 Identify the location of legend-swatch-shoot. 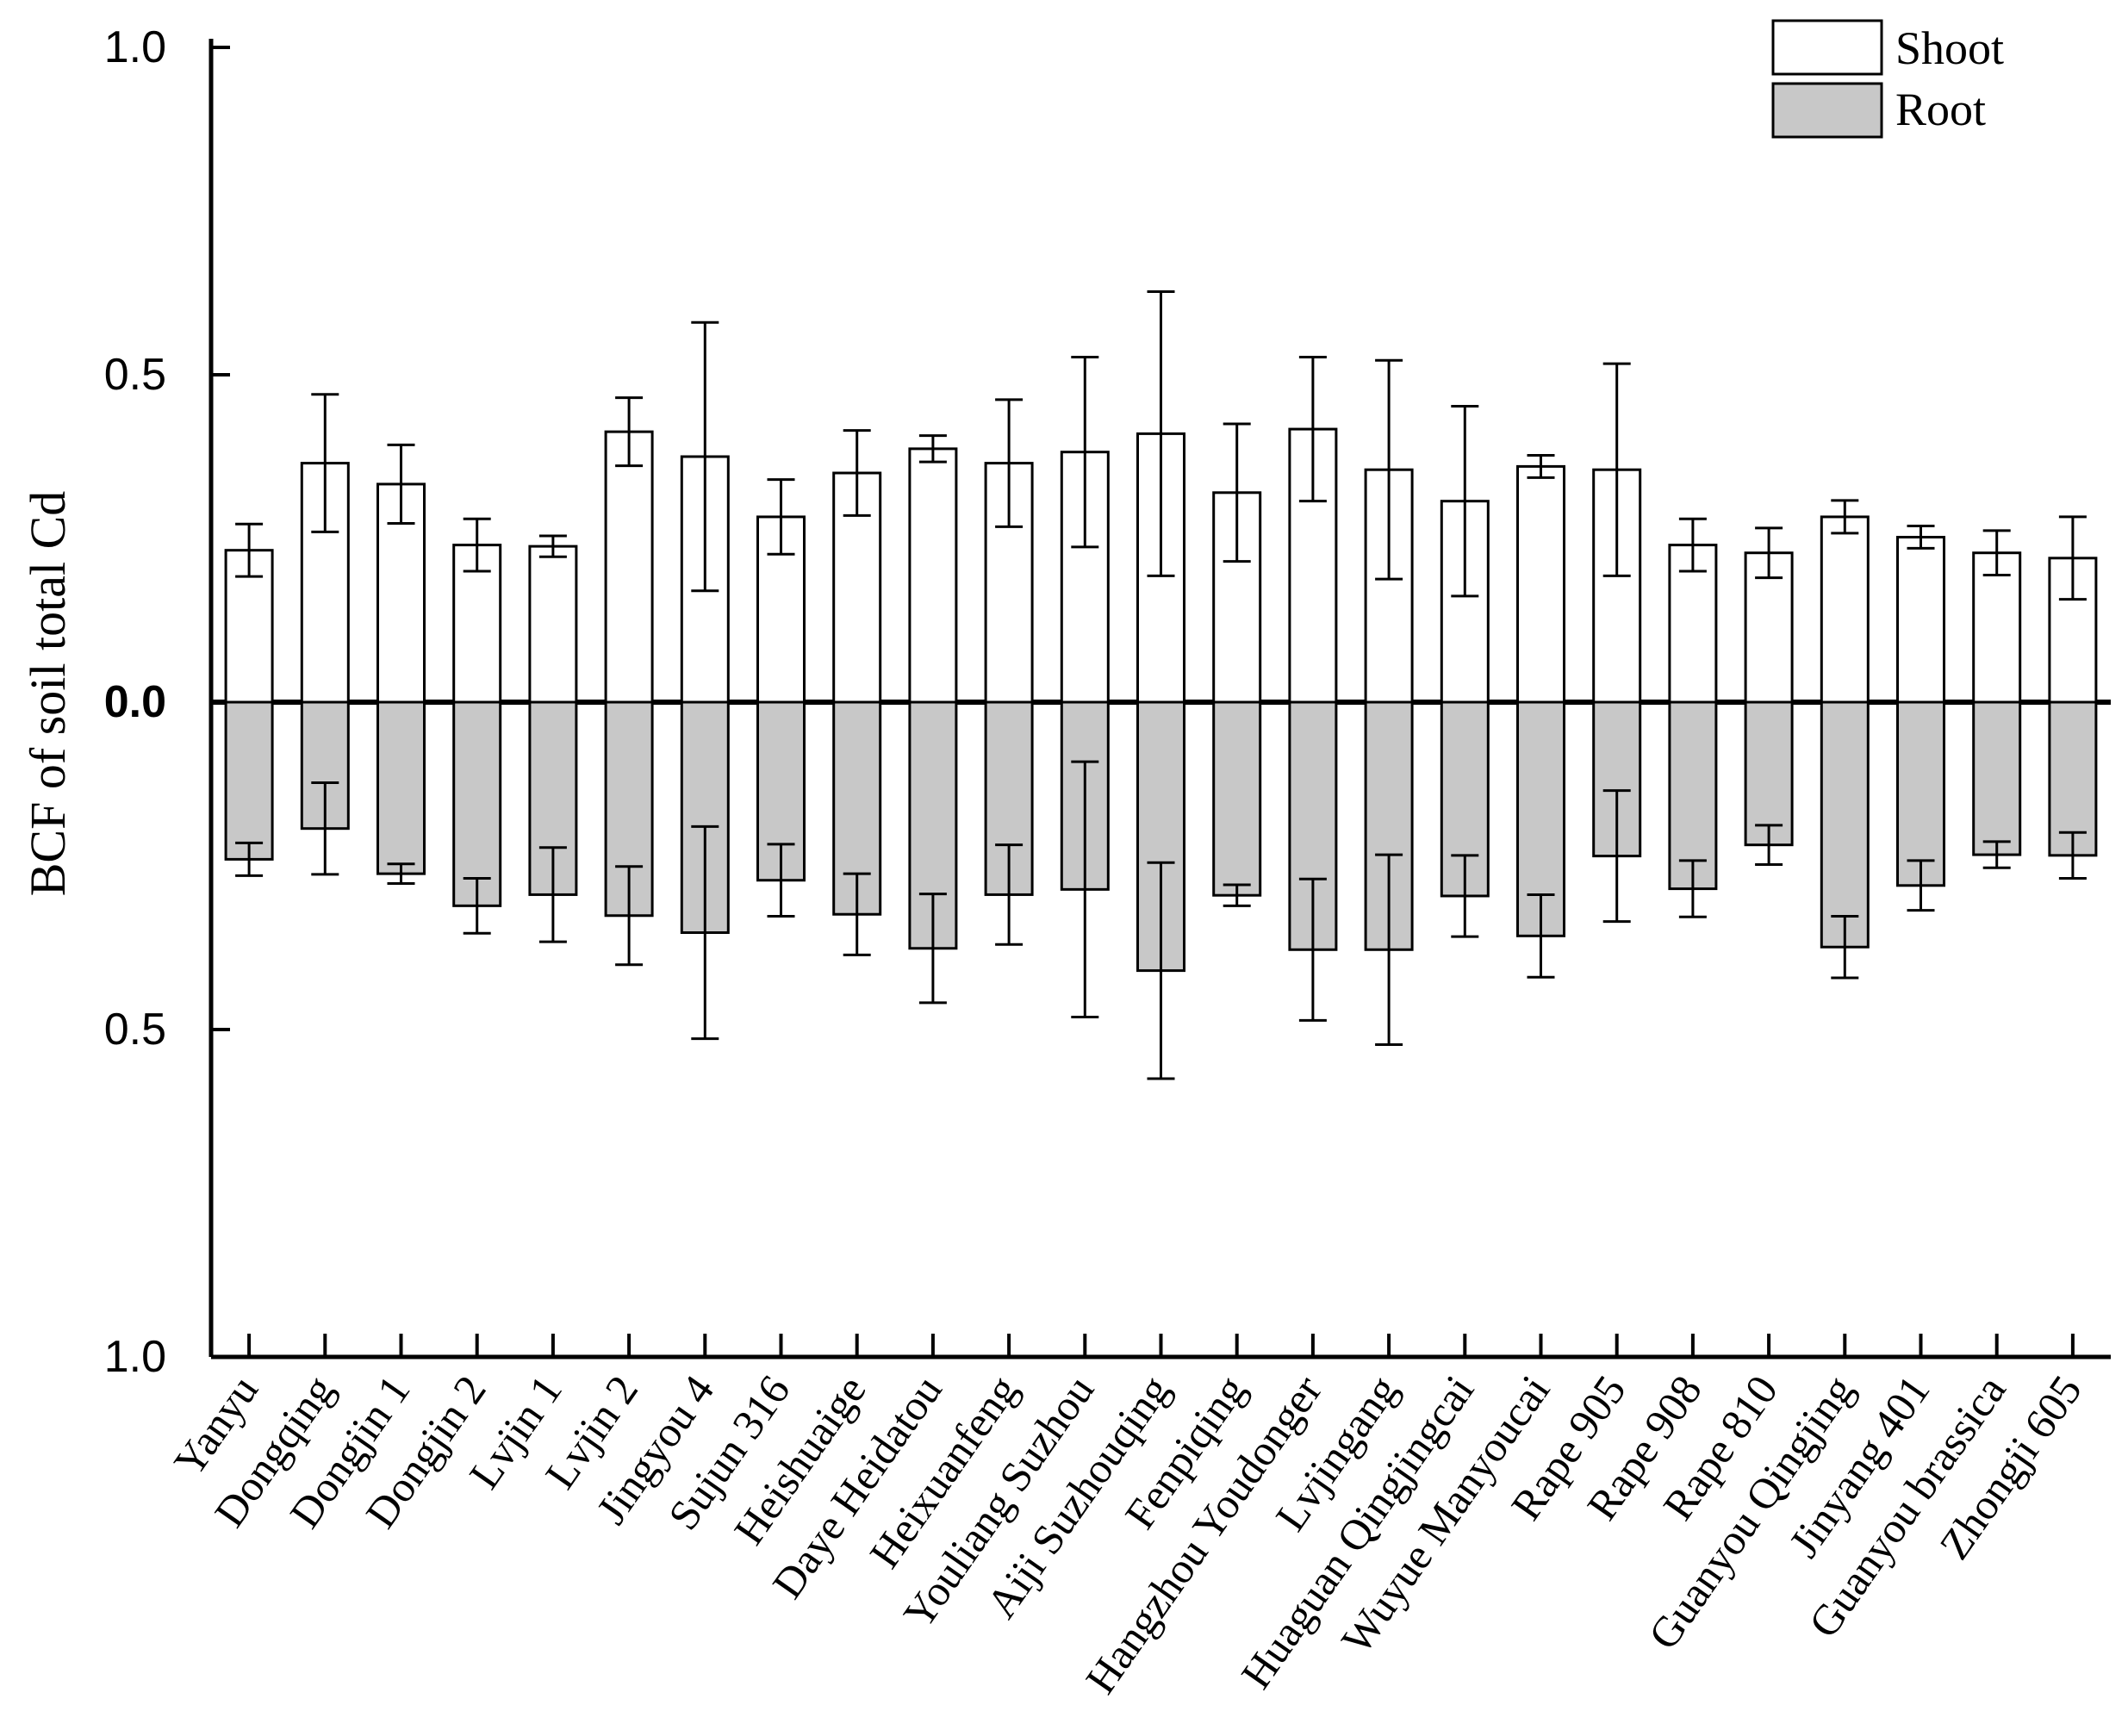
(1827, 48).